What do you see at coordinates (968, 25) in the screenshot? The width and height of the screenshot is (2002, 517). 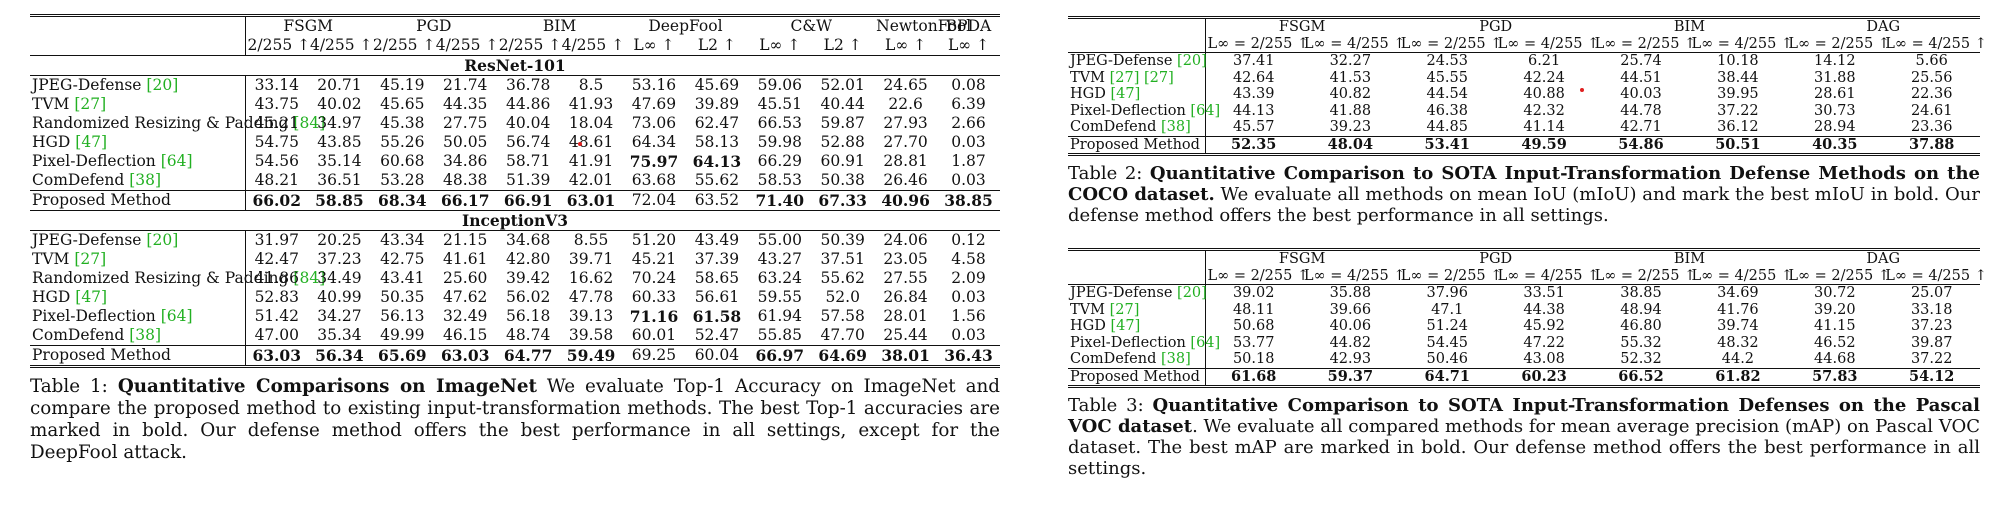 I see `group-header: BPDA` at bounding box center [968, 25].